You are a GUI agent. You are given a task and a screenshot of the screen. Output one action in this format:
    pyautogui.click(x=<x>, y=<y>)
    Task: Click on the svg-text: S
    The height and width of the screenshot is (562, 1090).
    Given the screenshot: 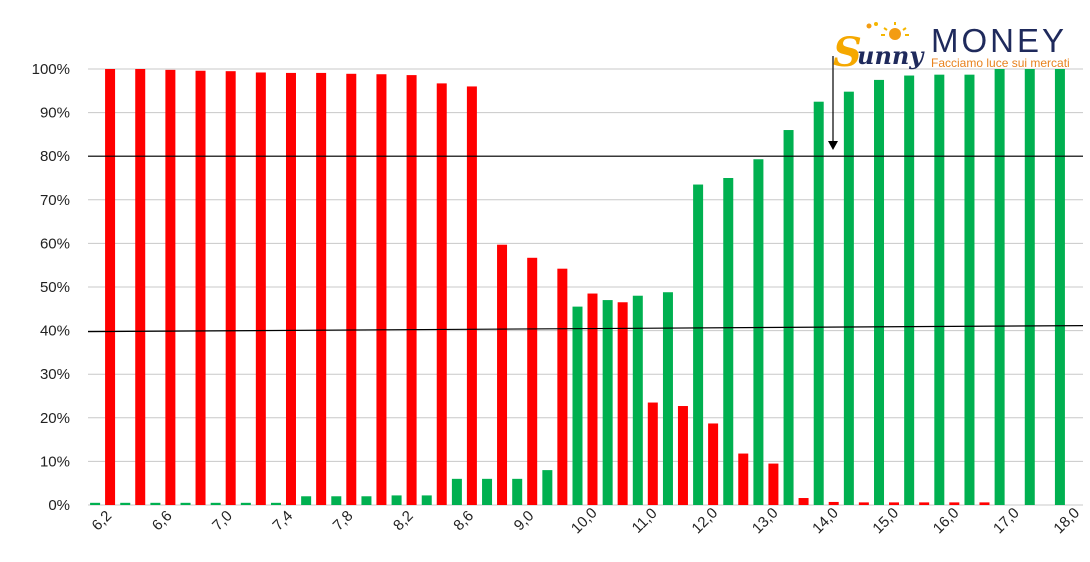 What is the action you would take?
    pyautogui.click(x=847, y=52)
    